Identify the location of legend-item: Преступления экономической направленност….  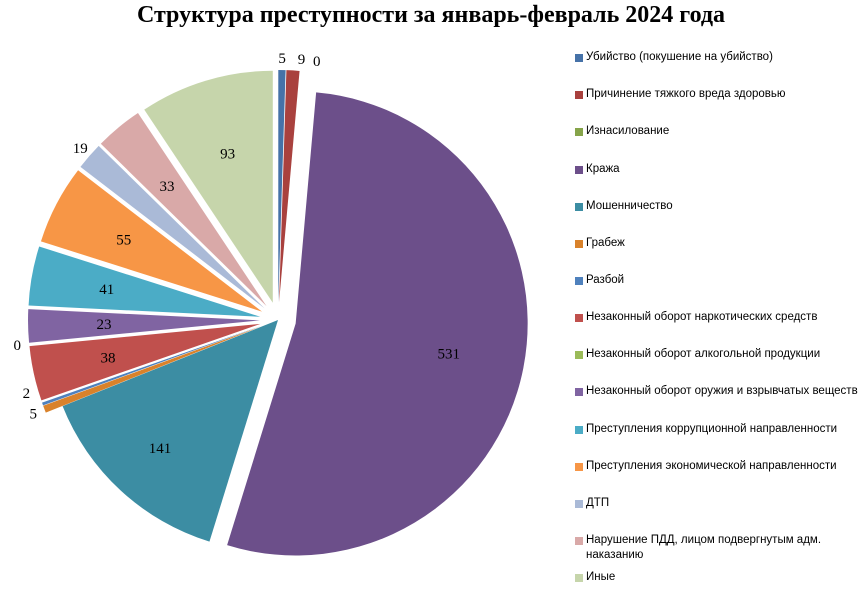
(718, 466).